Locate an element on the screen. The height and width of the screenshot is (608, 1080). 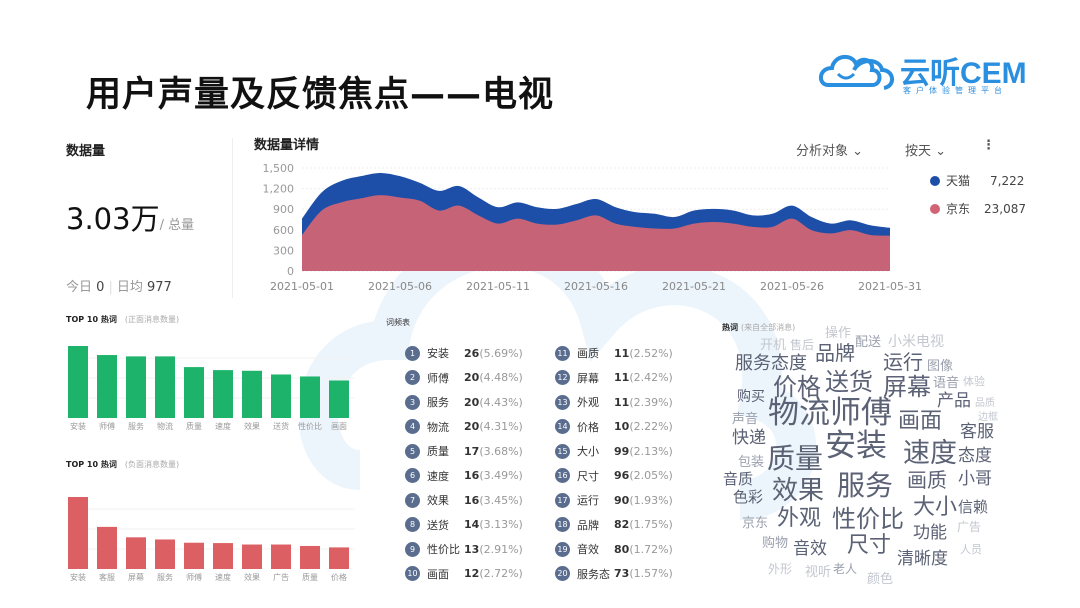
cloud-word: 视听 is located at coordinates (818, 572).